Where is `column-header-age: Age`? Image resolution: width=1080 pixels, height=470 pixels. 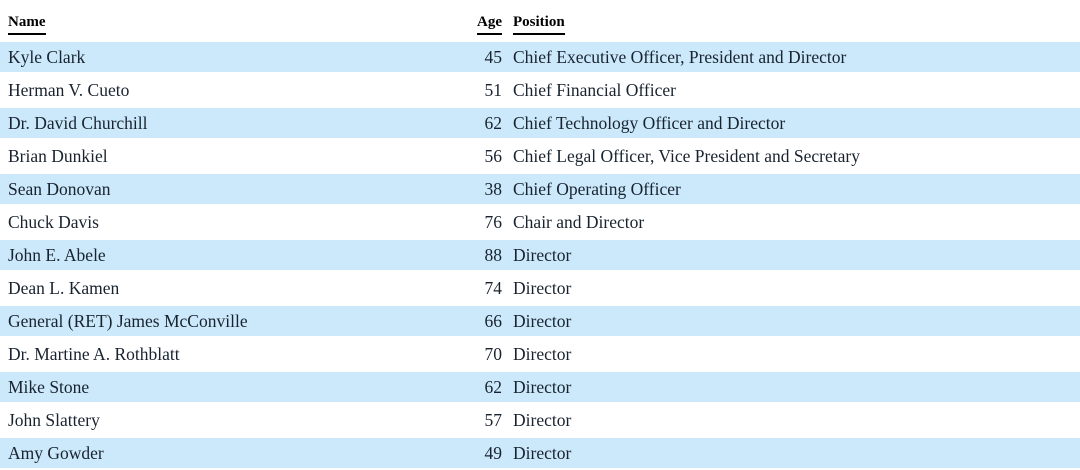 column-header-age: Age is located at coordinates (489, 21).